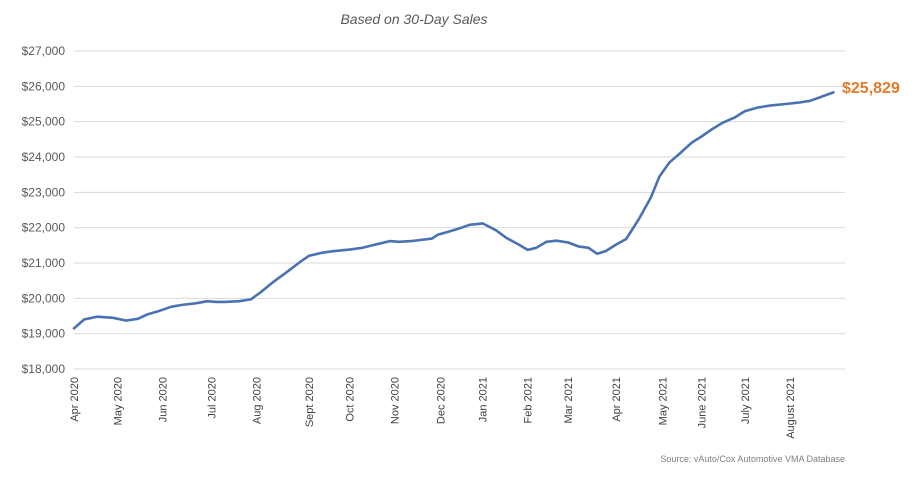 The image size is (920, 480). Describe the element at coordinates (118, 401) in the screenshot. I see `x-tick-label: May 2020` at that location.